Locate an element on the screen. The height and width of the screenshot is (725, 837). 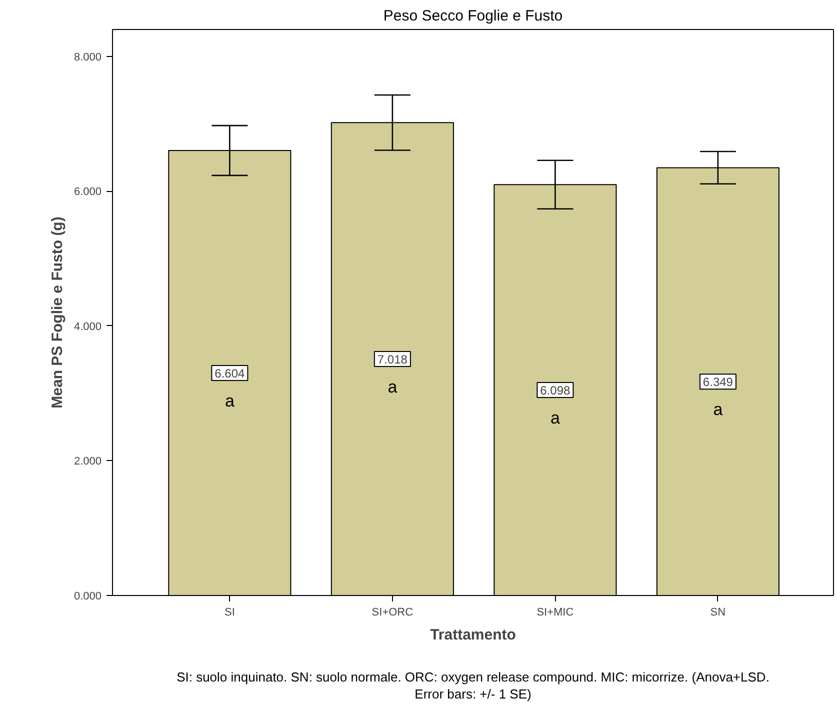
x-tick-label: SI+MIC is located at coordinates (555, 612).